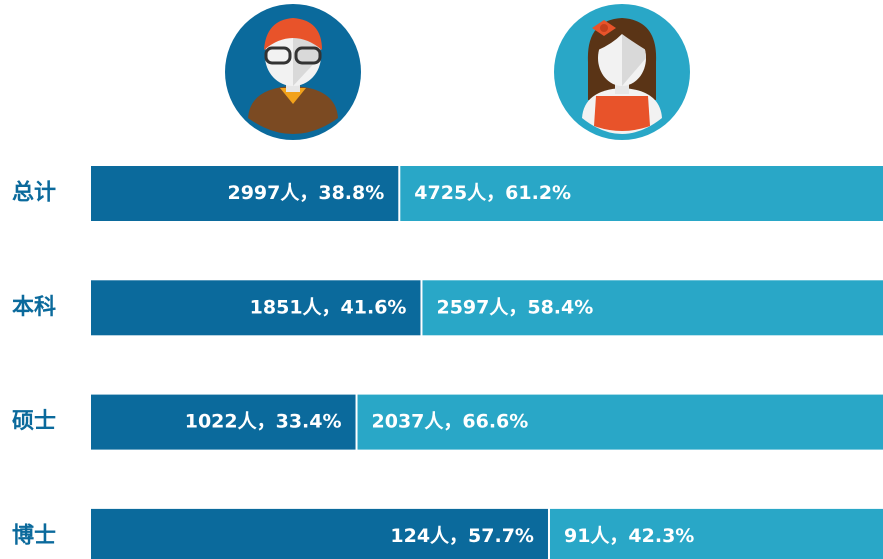 This screenshot has height=559, width=883. Describe the element at coordinates (462, 536) in the screenshot. I see `value-label: 124人，57.7%` at that location.